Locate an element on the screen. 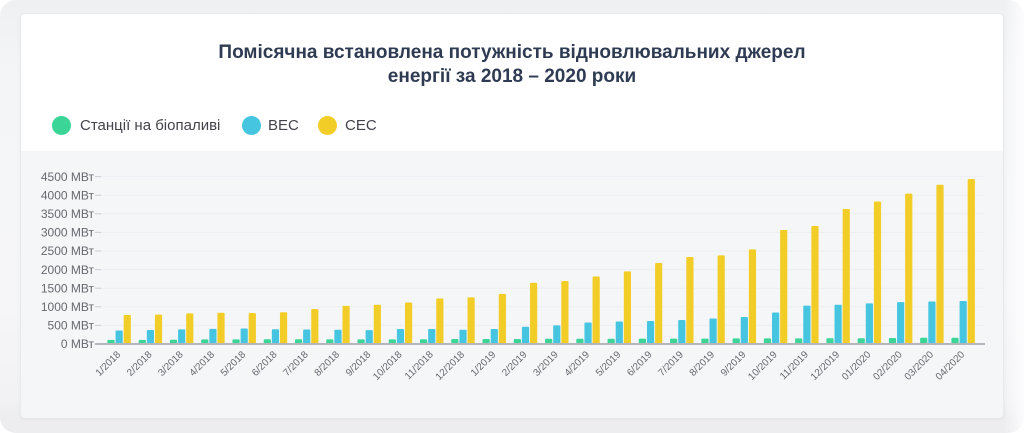  svg-text: 04/2020 is located at coordinates (951, 366).